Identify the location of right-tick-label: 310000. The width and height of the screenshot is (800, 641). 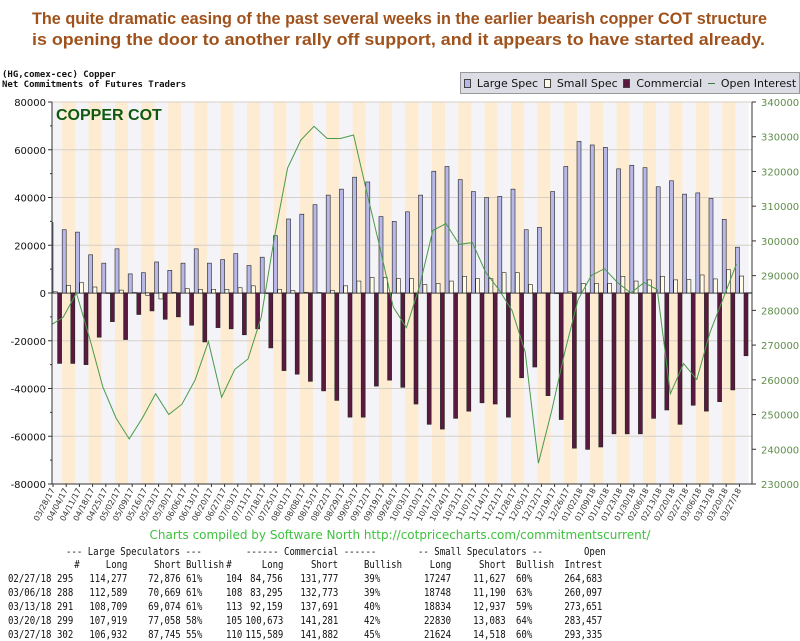
(780, 207).